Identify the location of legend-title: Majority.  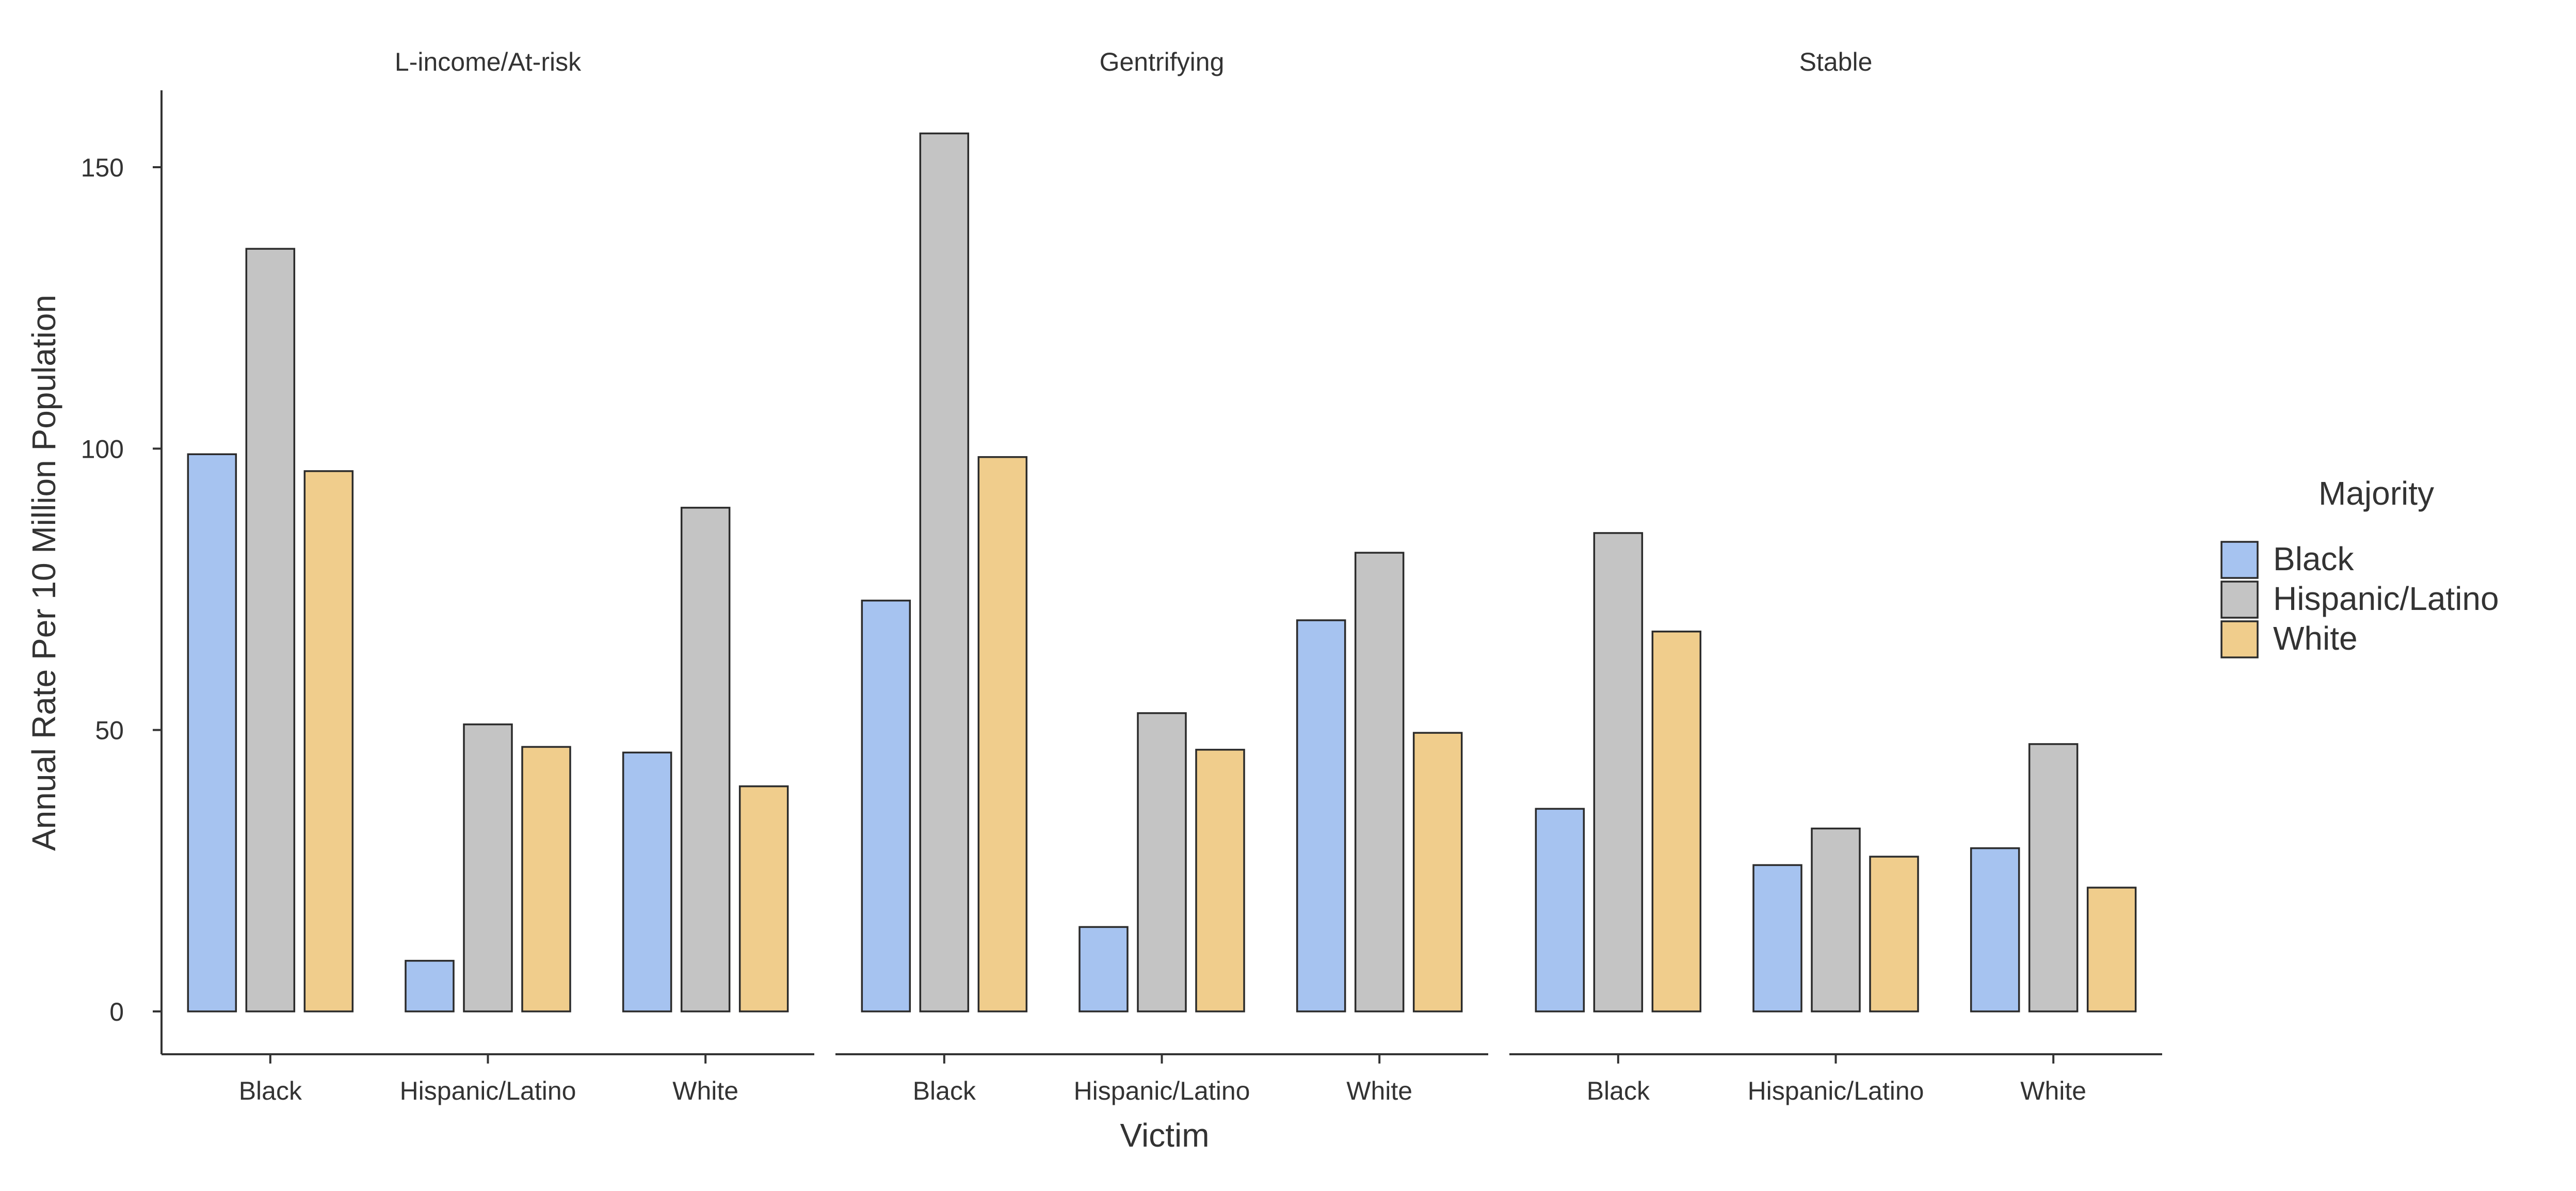
(2376, 493).